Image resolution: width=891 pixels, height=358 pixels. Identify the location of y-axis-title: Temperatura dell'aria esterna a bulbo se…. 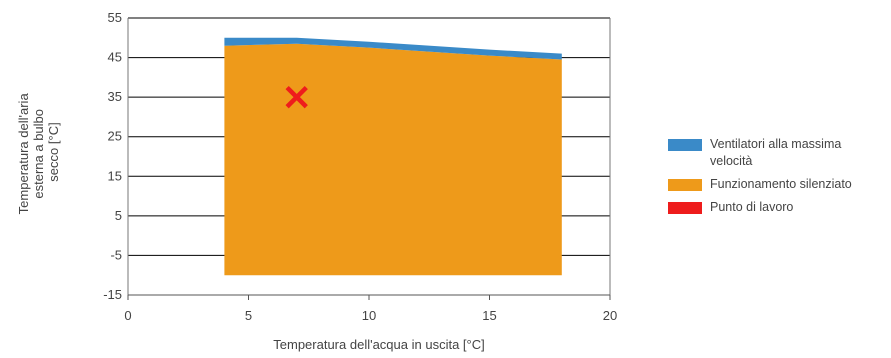
(38, 152).